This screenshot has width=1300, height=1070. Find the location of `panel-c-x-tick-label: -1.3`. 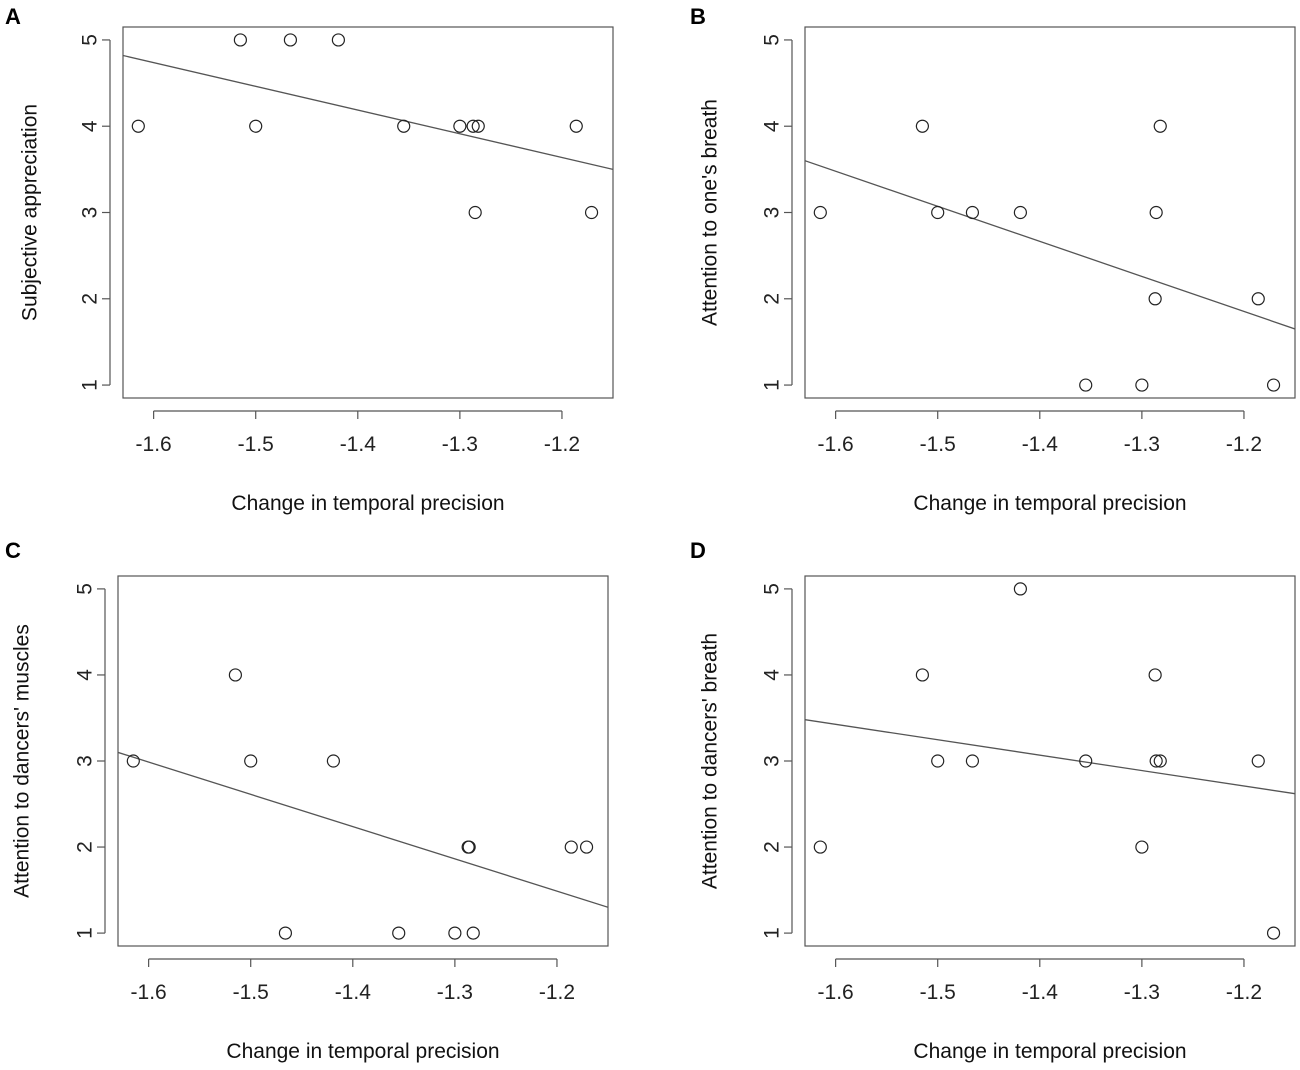

panel-c-x-tick-label: -1.3 is located at coordinates (455, 992).